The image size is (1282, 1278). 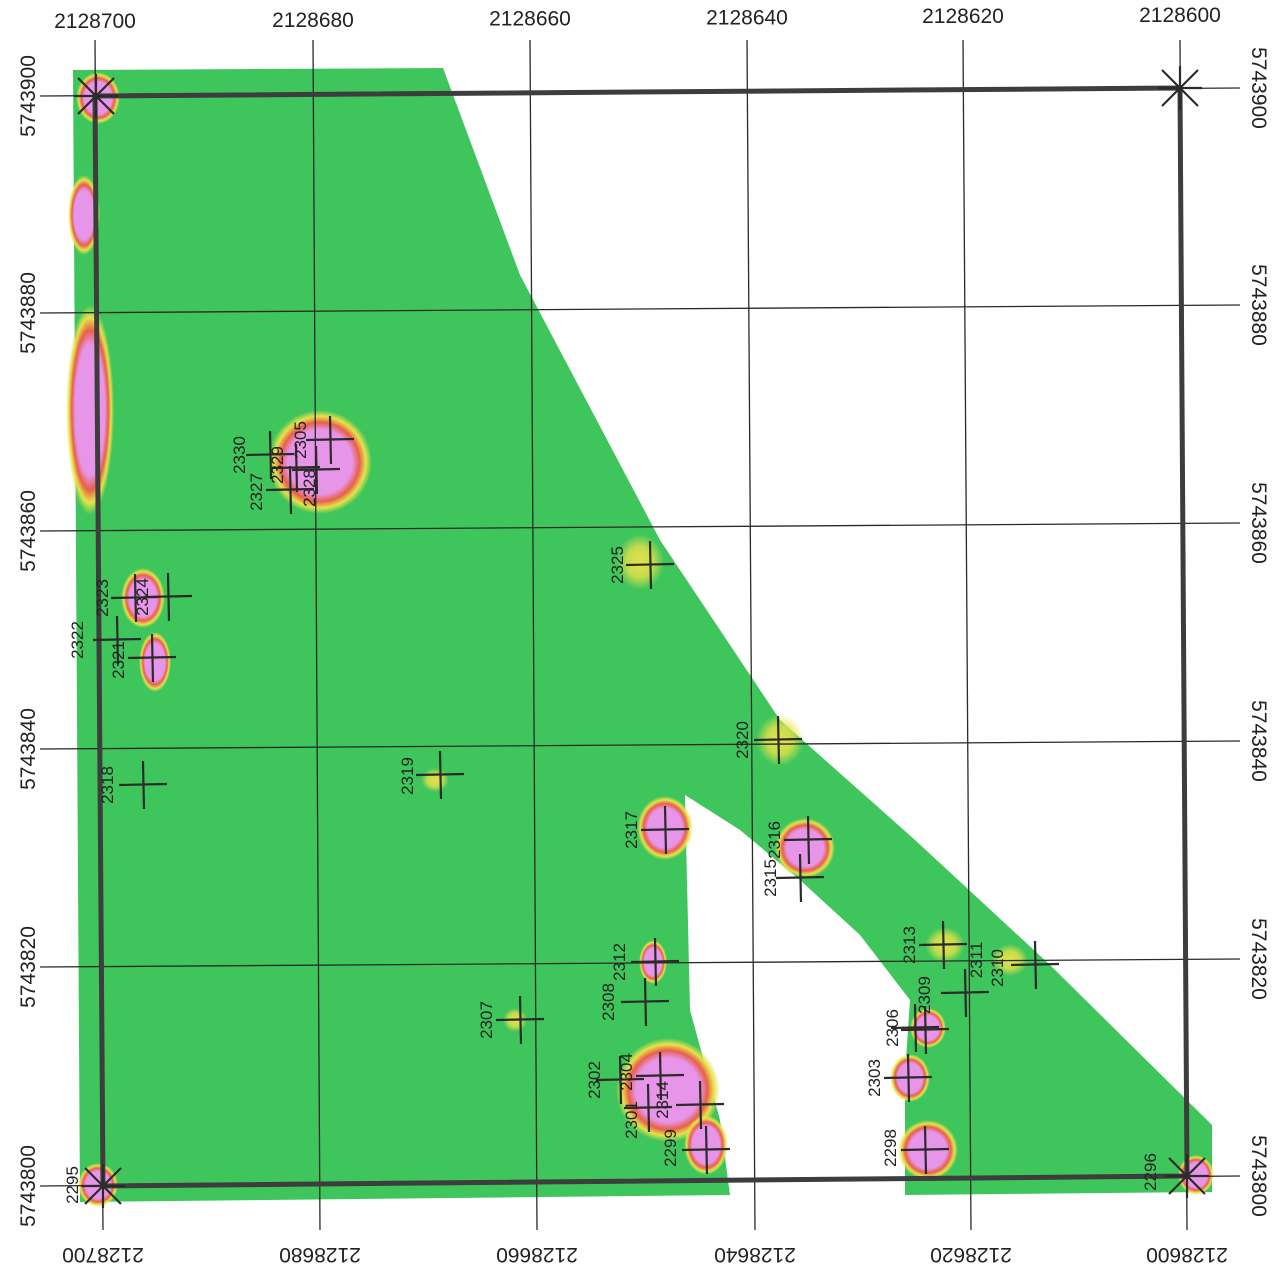 I want to click on survey-point-2311: 2311, so click(x=965, y=980).